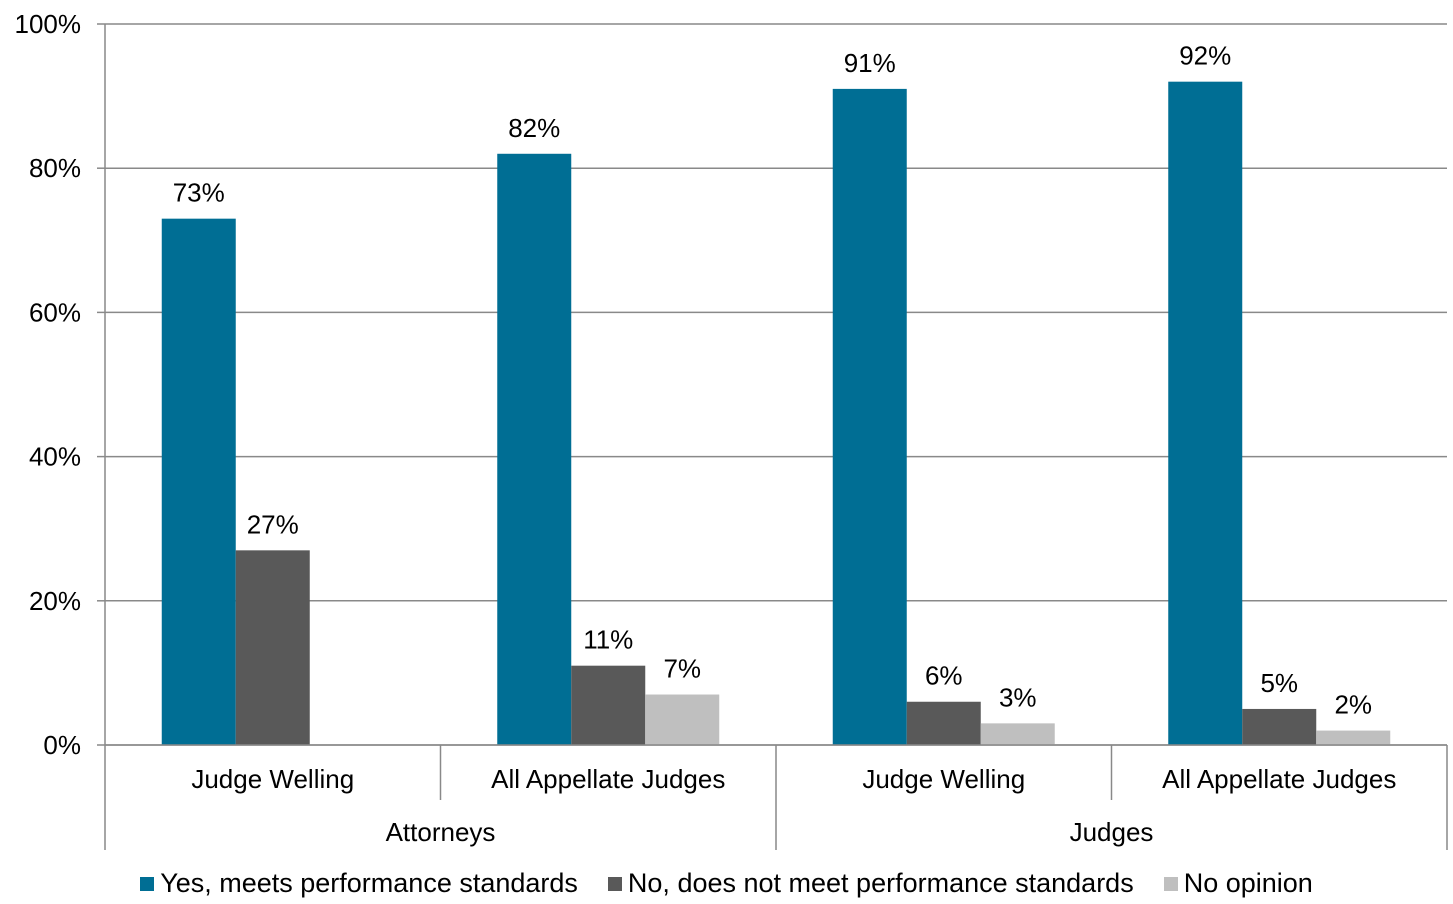 This screenshot has width=1453, height=904. I want to click on legend-label: Yes, meets performance standards, so click(369, 883).